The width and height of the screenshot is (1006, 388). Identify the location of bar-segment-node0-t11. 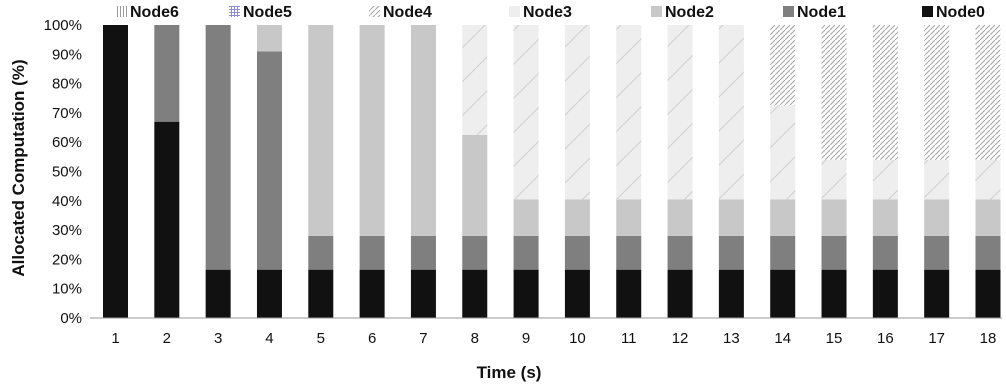
(629, 293).